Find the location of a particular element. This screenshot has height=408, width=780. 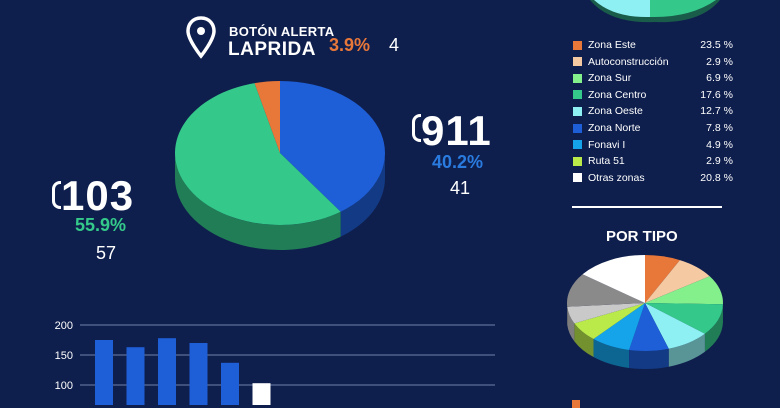

legend-value: 6.9 % is located at coordinates (711, 78).